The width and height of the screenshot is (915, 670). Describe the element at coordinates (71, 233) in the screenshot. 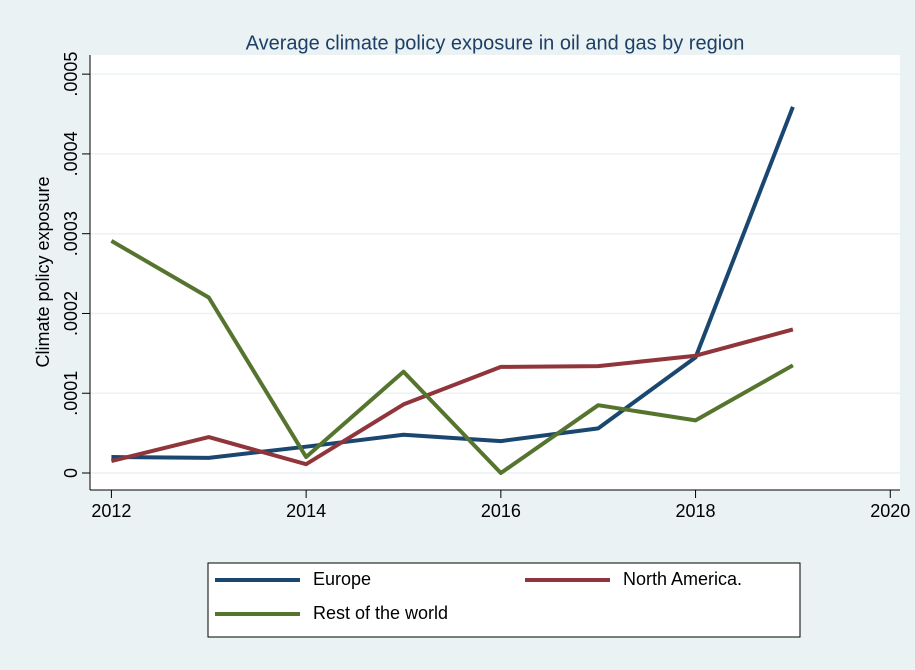

I see `y-tick-label: .0003` at that location.